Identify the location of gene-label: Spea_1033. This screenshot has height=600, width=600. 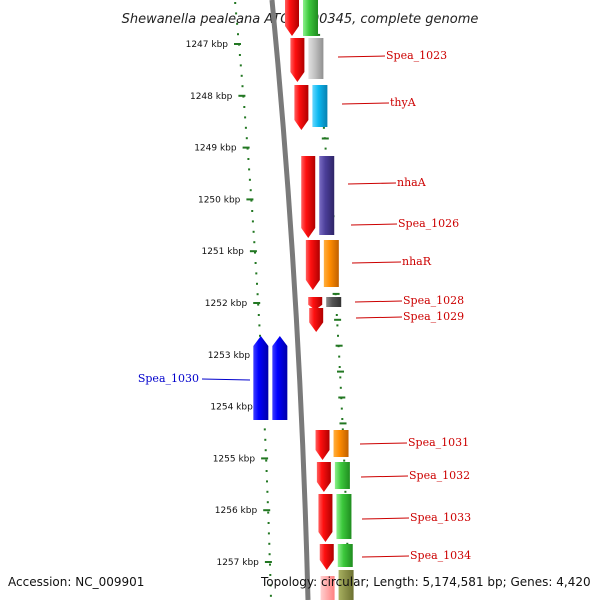
(440, 517).